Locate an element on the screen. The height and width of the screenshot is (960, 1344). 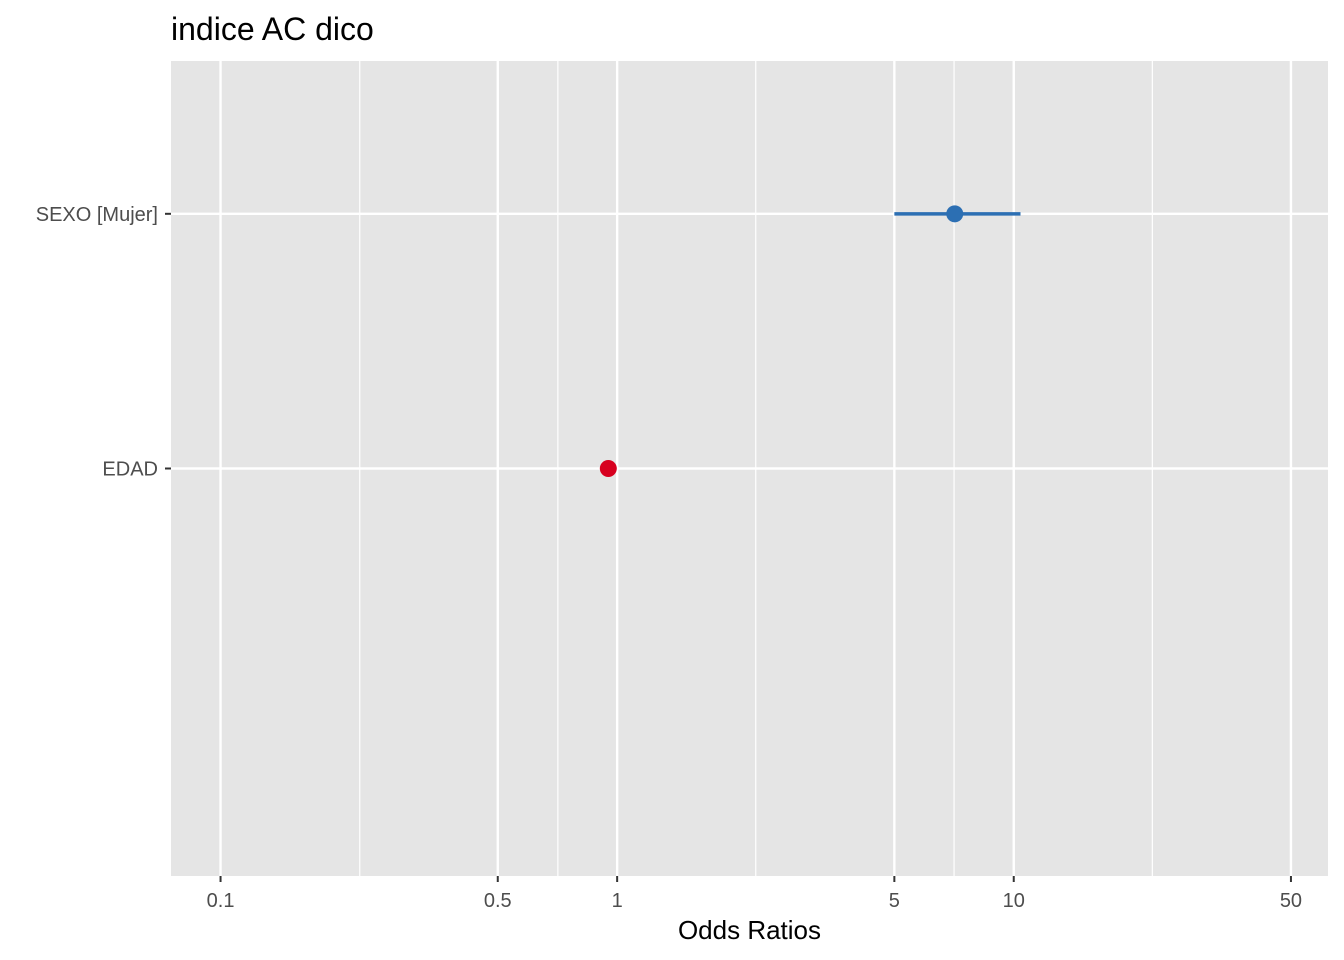
x-tick-label: 50 is located at coordinates (1291, 901).